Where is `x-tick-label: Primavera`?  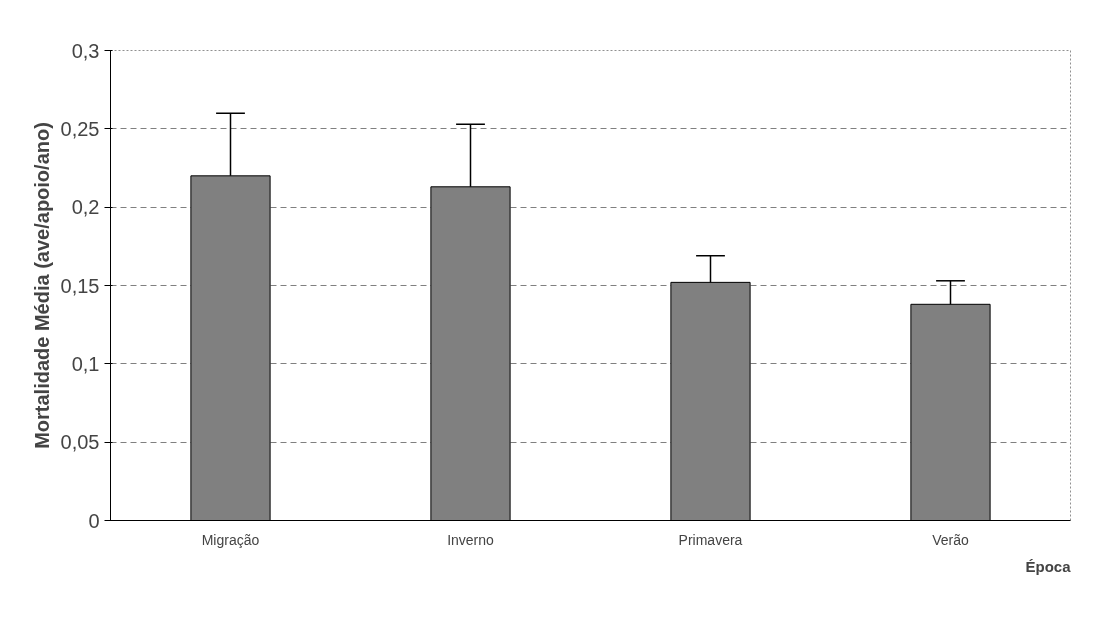
x-tick-label: Primavera is located at coordinates (710, 539).